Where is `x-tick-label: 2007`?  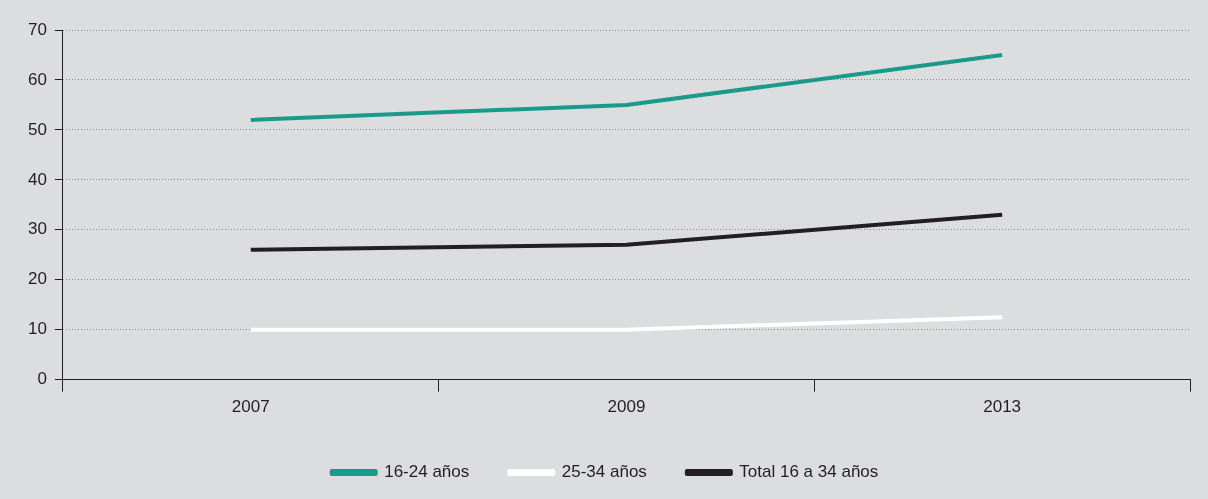
x-tick-label: 2007 is located at coordinates (250, 407).